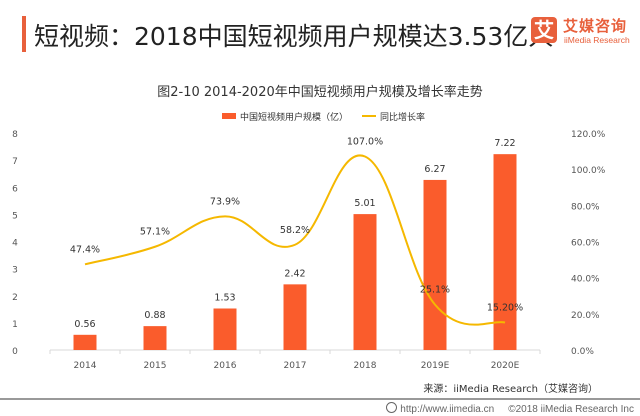 Image resolution: width=640 pixels, height=416 pixels. I want to click on right-axis: 0.0% 20.0% 40.0% 60.0% 80.0% 100.0% 120.0%, so click(588, 243).